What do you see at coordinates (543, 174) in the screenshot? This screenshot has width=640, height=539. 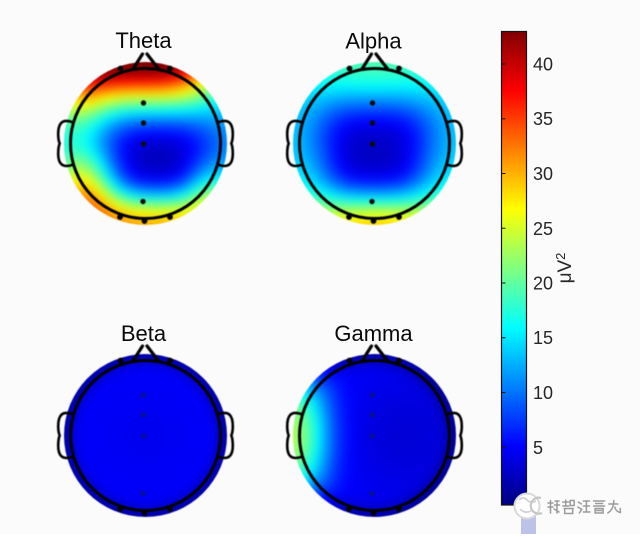 I see `svg-text: 30` at bounding box center [543, 174].